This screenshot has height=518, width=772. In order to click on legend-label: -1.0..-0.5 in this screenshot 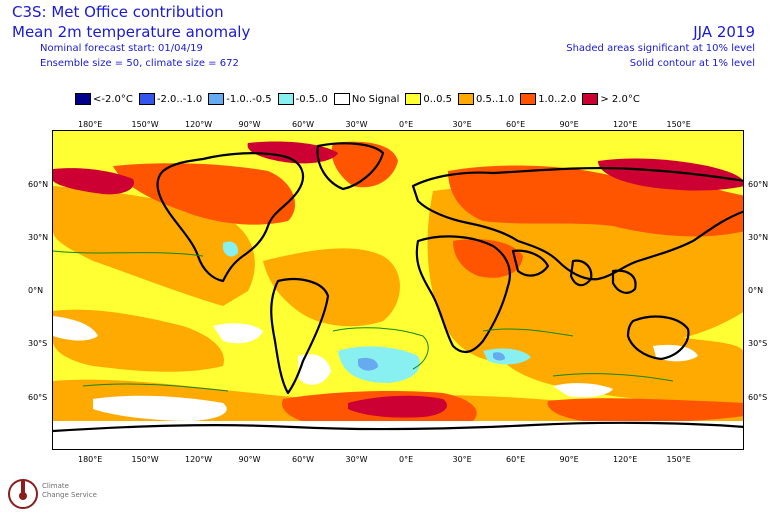, I will do `click(249, 99)`.